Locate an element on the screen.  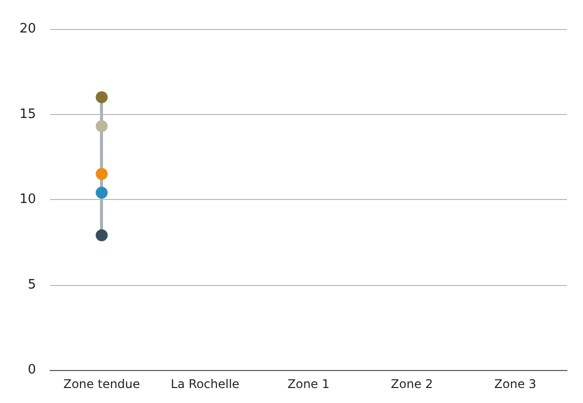
y-tick-label: 20 is located at coordinates (27, 29).